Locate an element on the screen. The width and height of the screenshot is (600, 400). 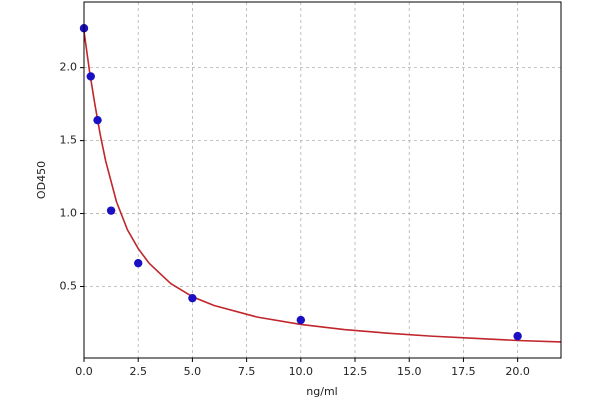
y-axis-label: OD450 is located at coordinates (41, 180).